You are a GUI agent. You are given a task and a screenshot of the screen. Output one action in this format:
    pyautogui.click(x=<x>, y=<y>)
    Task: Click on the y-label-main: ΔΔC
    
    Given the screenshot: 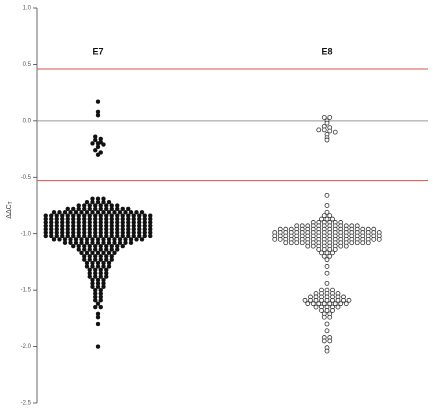 What is the action you would take?
    pyautogui.click(x=9, y=211)
    